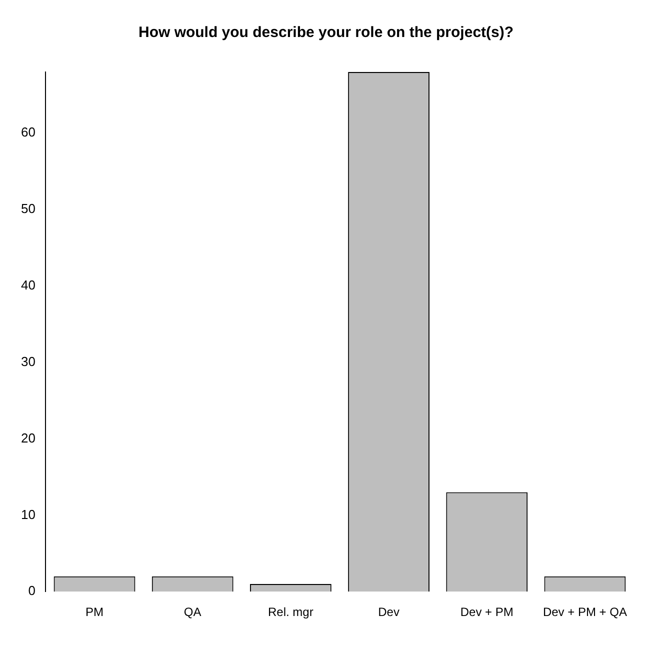 Image resolution: width=652 pixels, height=654 pixels. What do you see at coordinates (32, 590) in the screenshot?
I see `y-tick-label: 0` at bounding box center [32, 590].